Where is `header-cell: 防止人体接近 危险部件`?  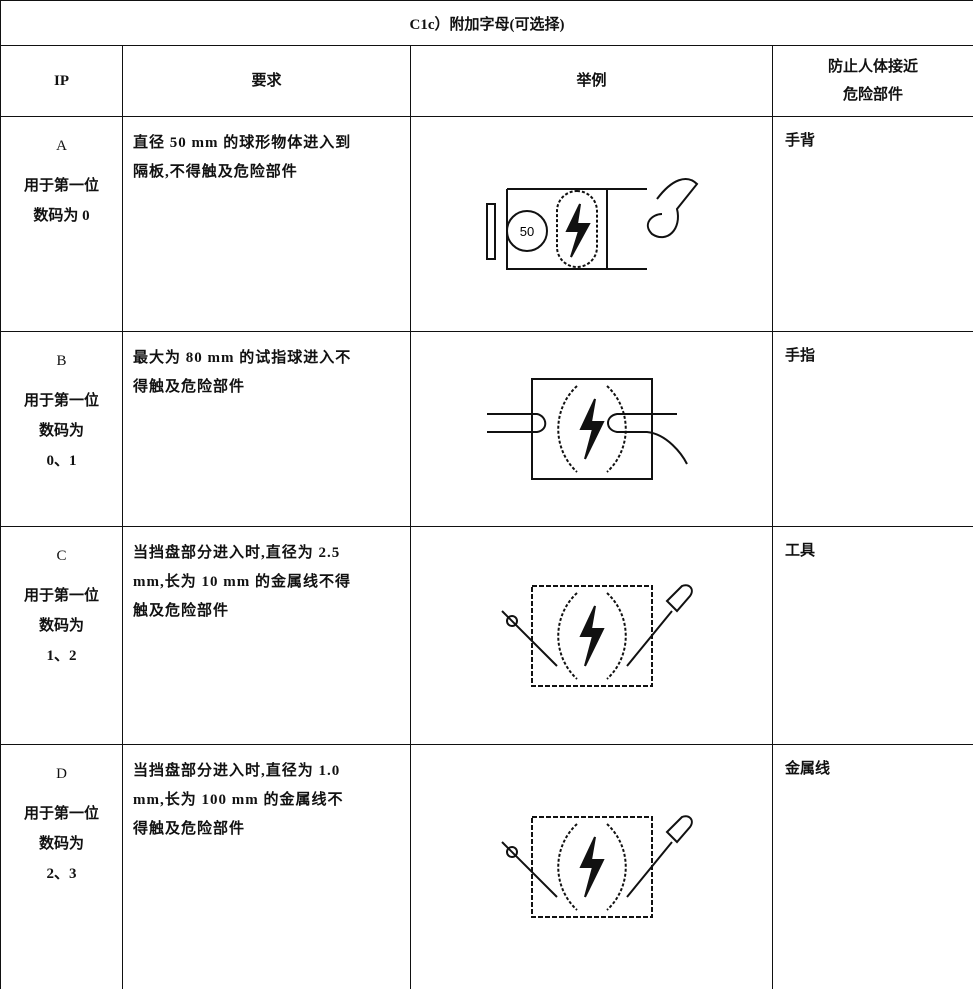
header-cell: 防止人体接近 危险部件 is located at coordinates (873, 81).